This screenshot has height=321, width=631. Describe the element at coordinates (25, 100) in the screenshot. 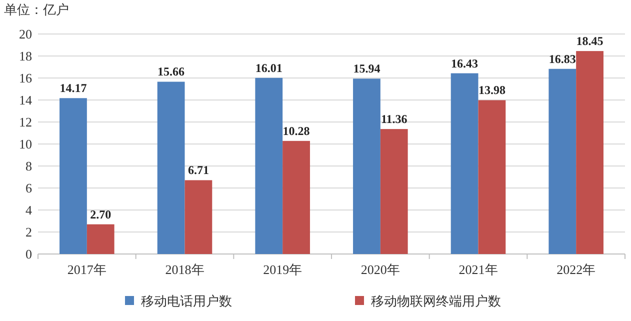

I see `y-tick-label: 14` at that location.